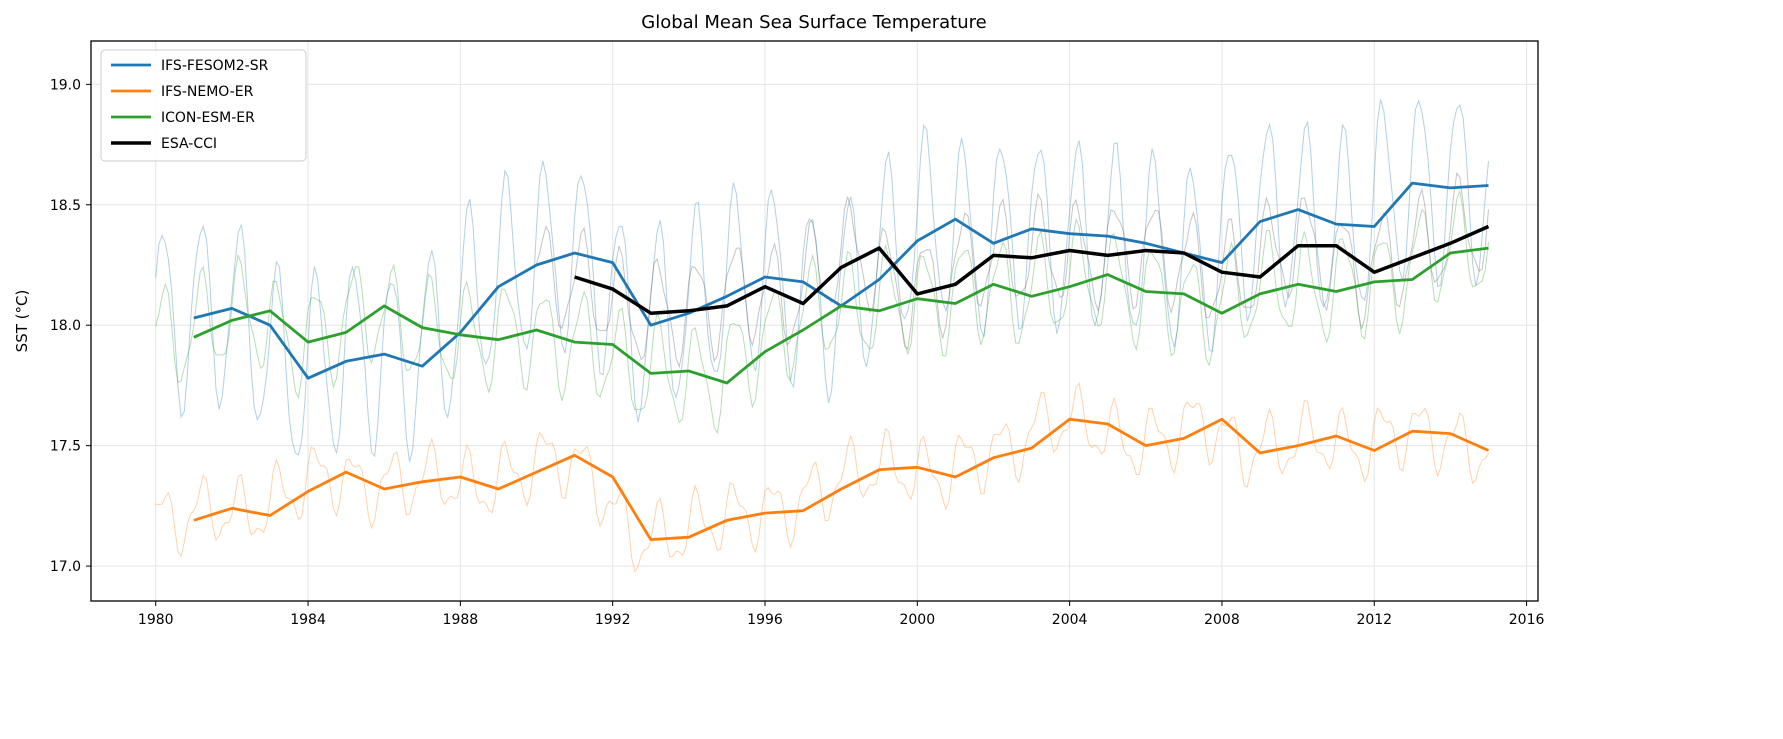 This screenshot has height=739, width=1783. Describe the element at coordinates (308, 620) in the screenshot. I see `x-tick-label: 1984` at that location.